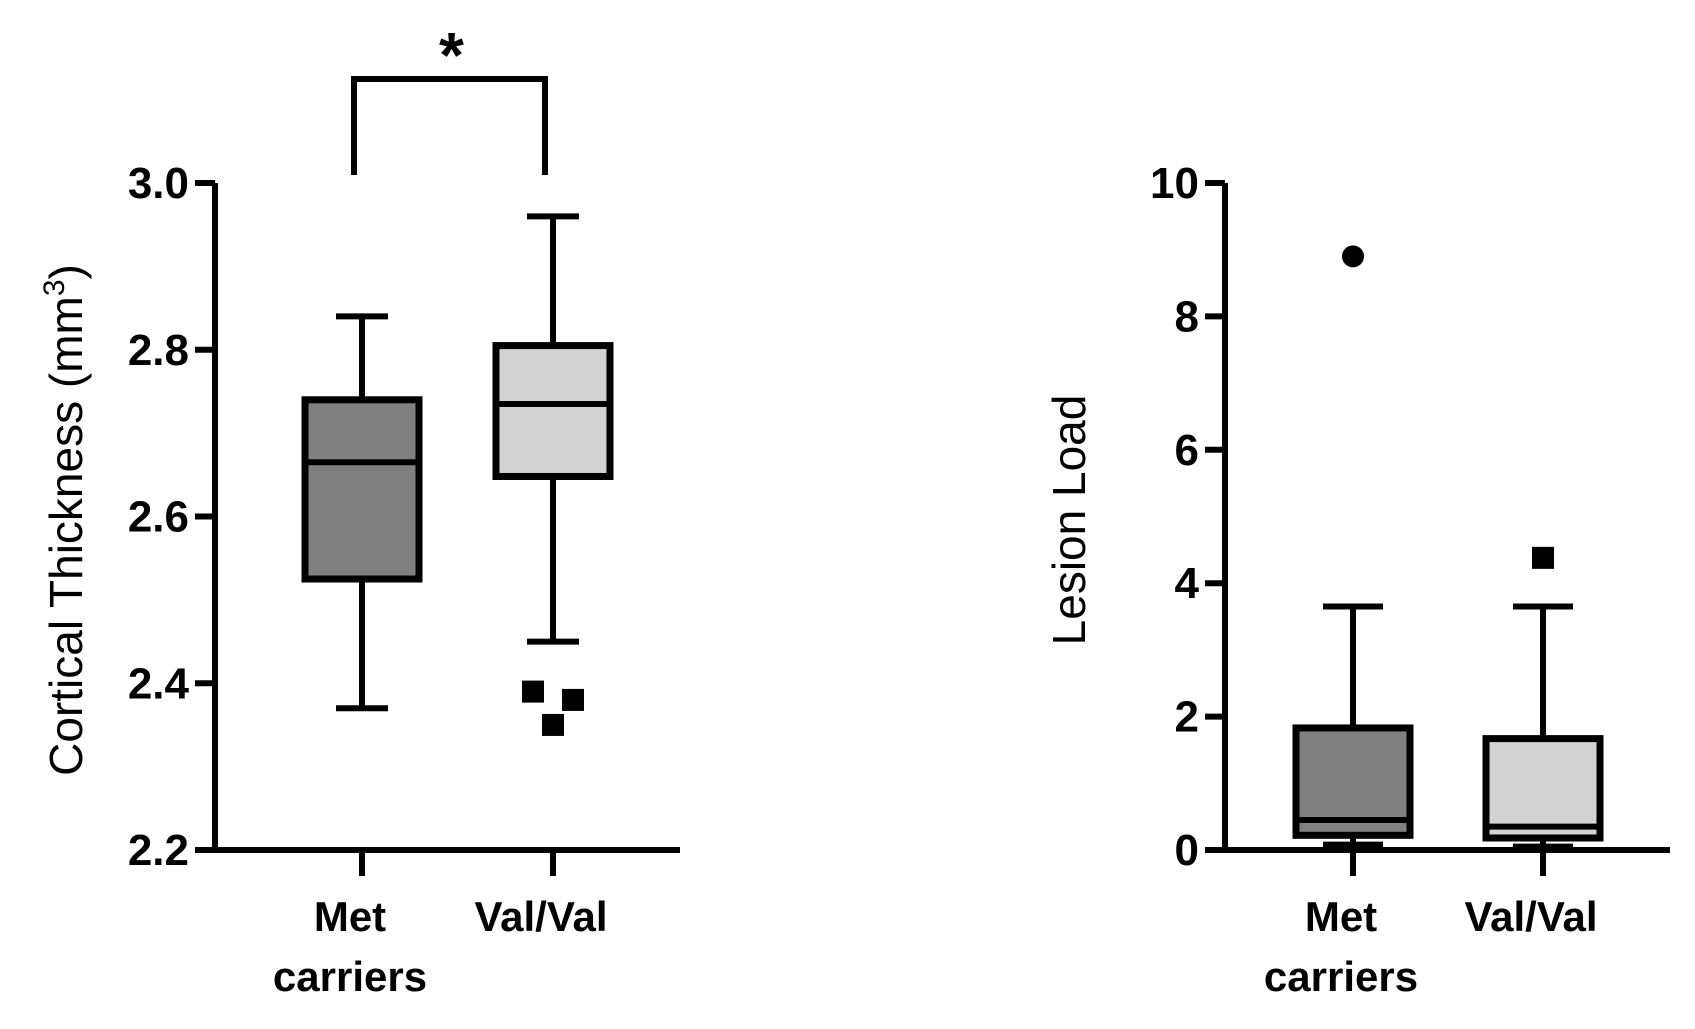  What do you see at coordinates (1069, 520) in the screenshot?
I see `y-axis-title-lesion-load: Lesion Load` at bounding box center [1069, 520].